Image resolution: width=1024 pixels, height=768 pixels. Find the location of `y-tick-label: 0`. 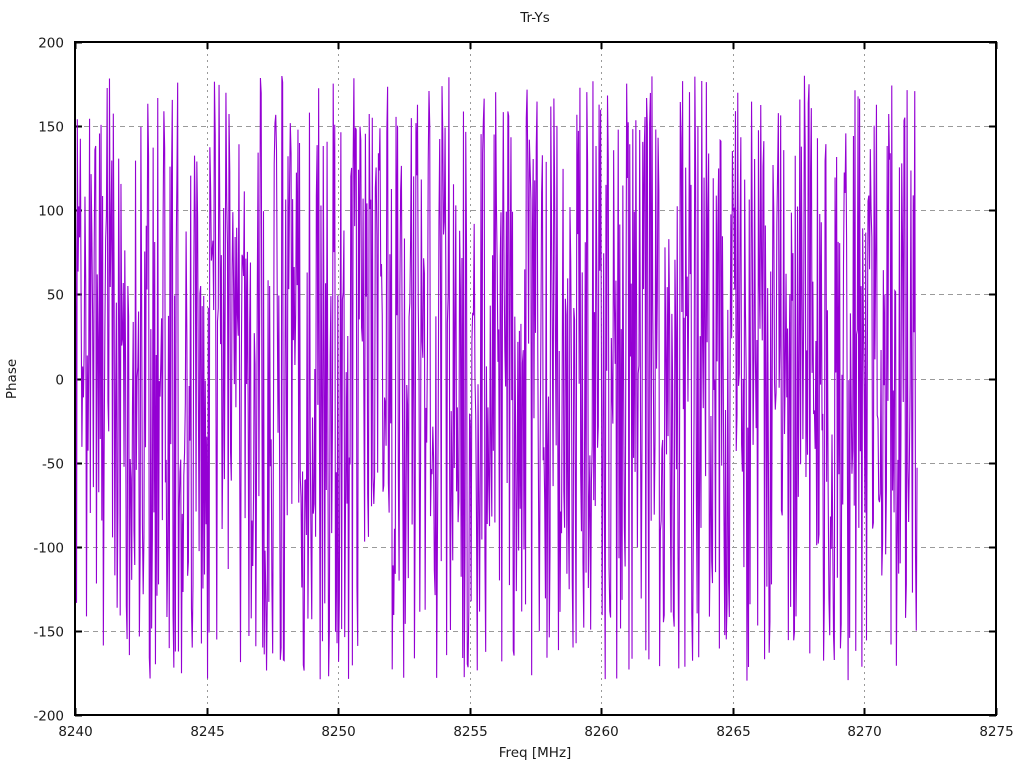

y-tick-label: 0 is located at coordinates (59, 381).